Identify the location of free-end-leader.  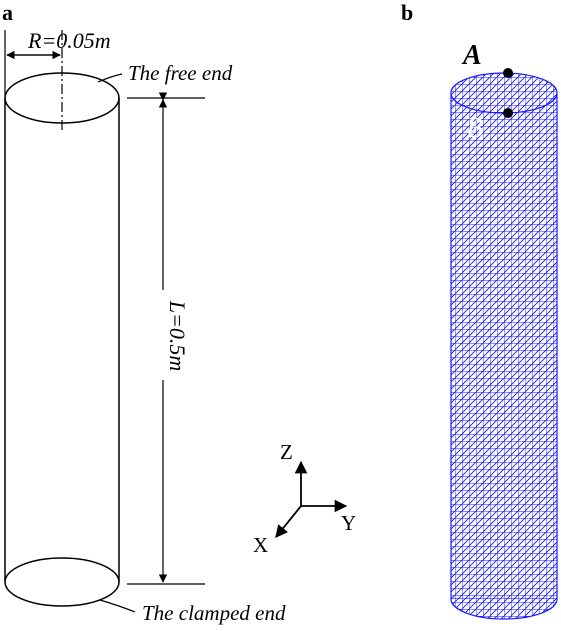
(110, 78).